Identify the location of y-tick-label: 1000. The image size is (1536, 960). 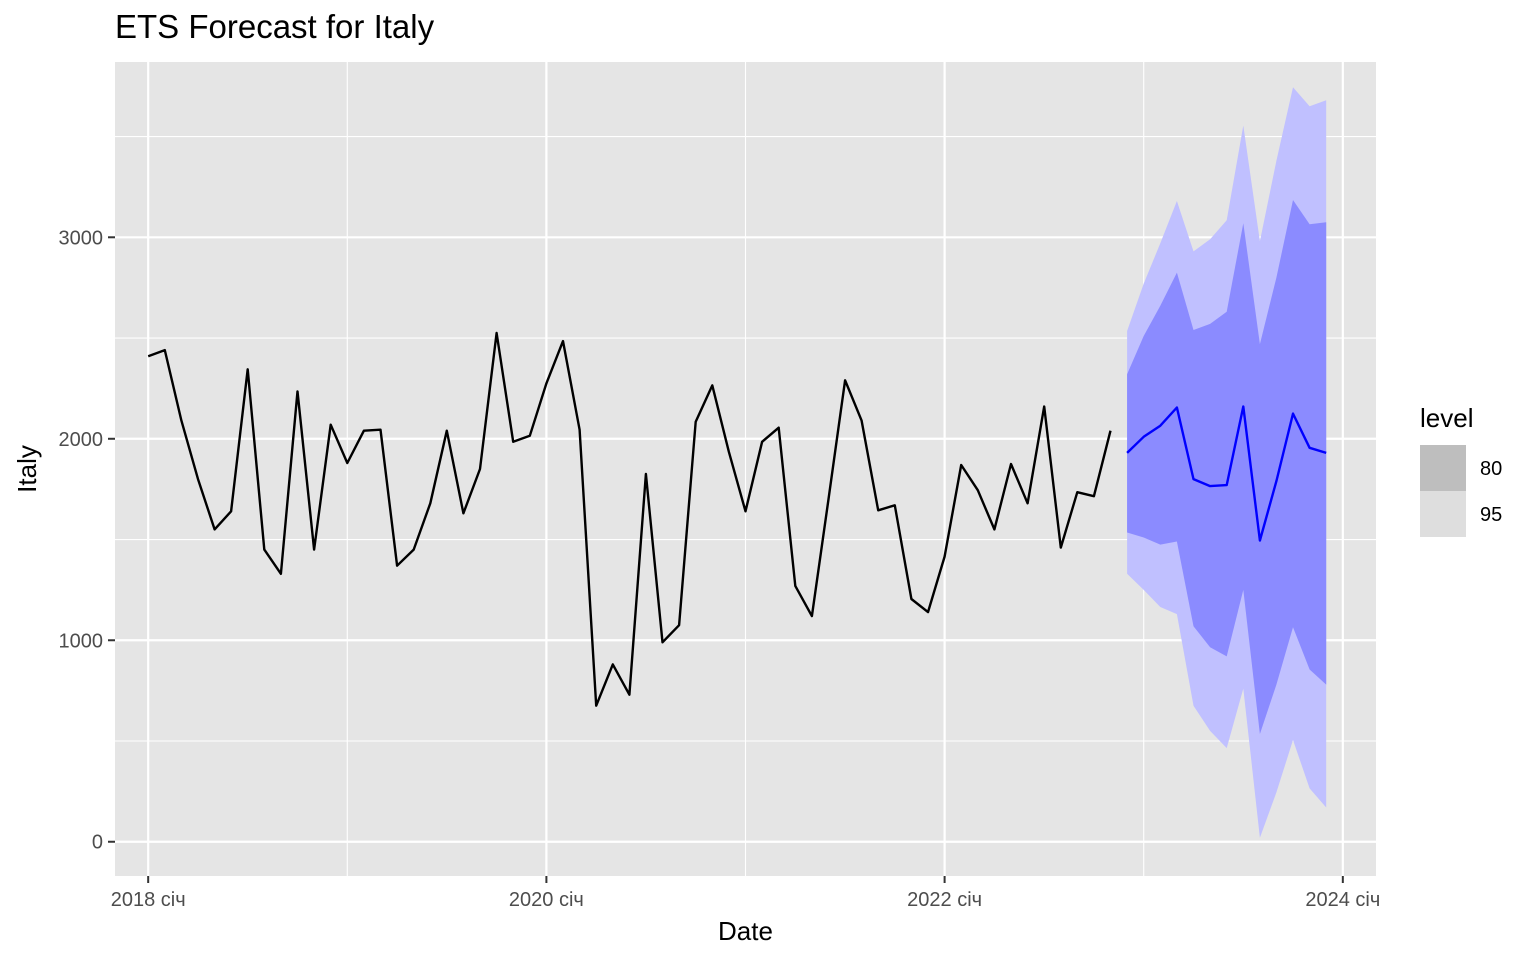
(81, 641).